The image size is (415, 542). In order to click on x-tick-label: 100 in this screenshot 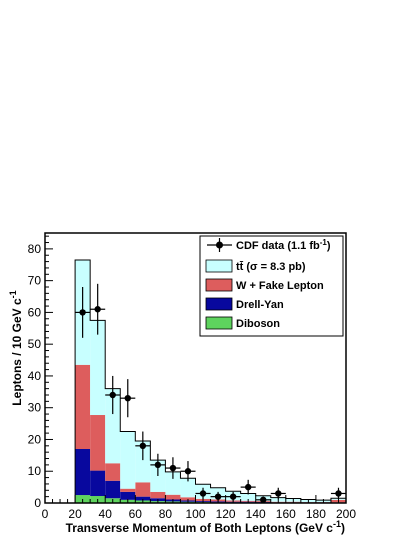, I will do `click(195, 514)`.